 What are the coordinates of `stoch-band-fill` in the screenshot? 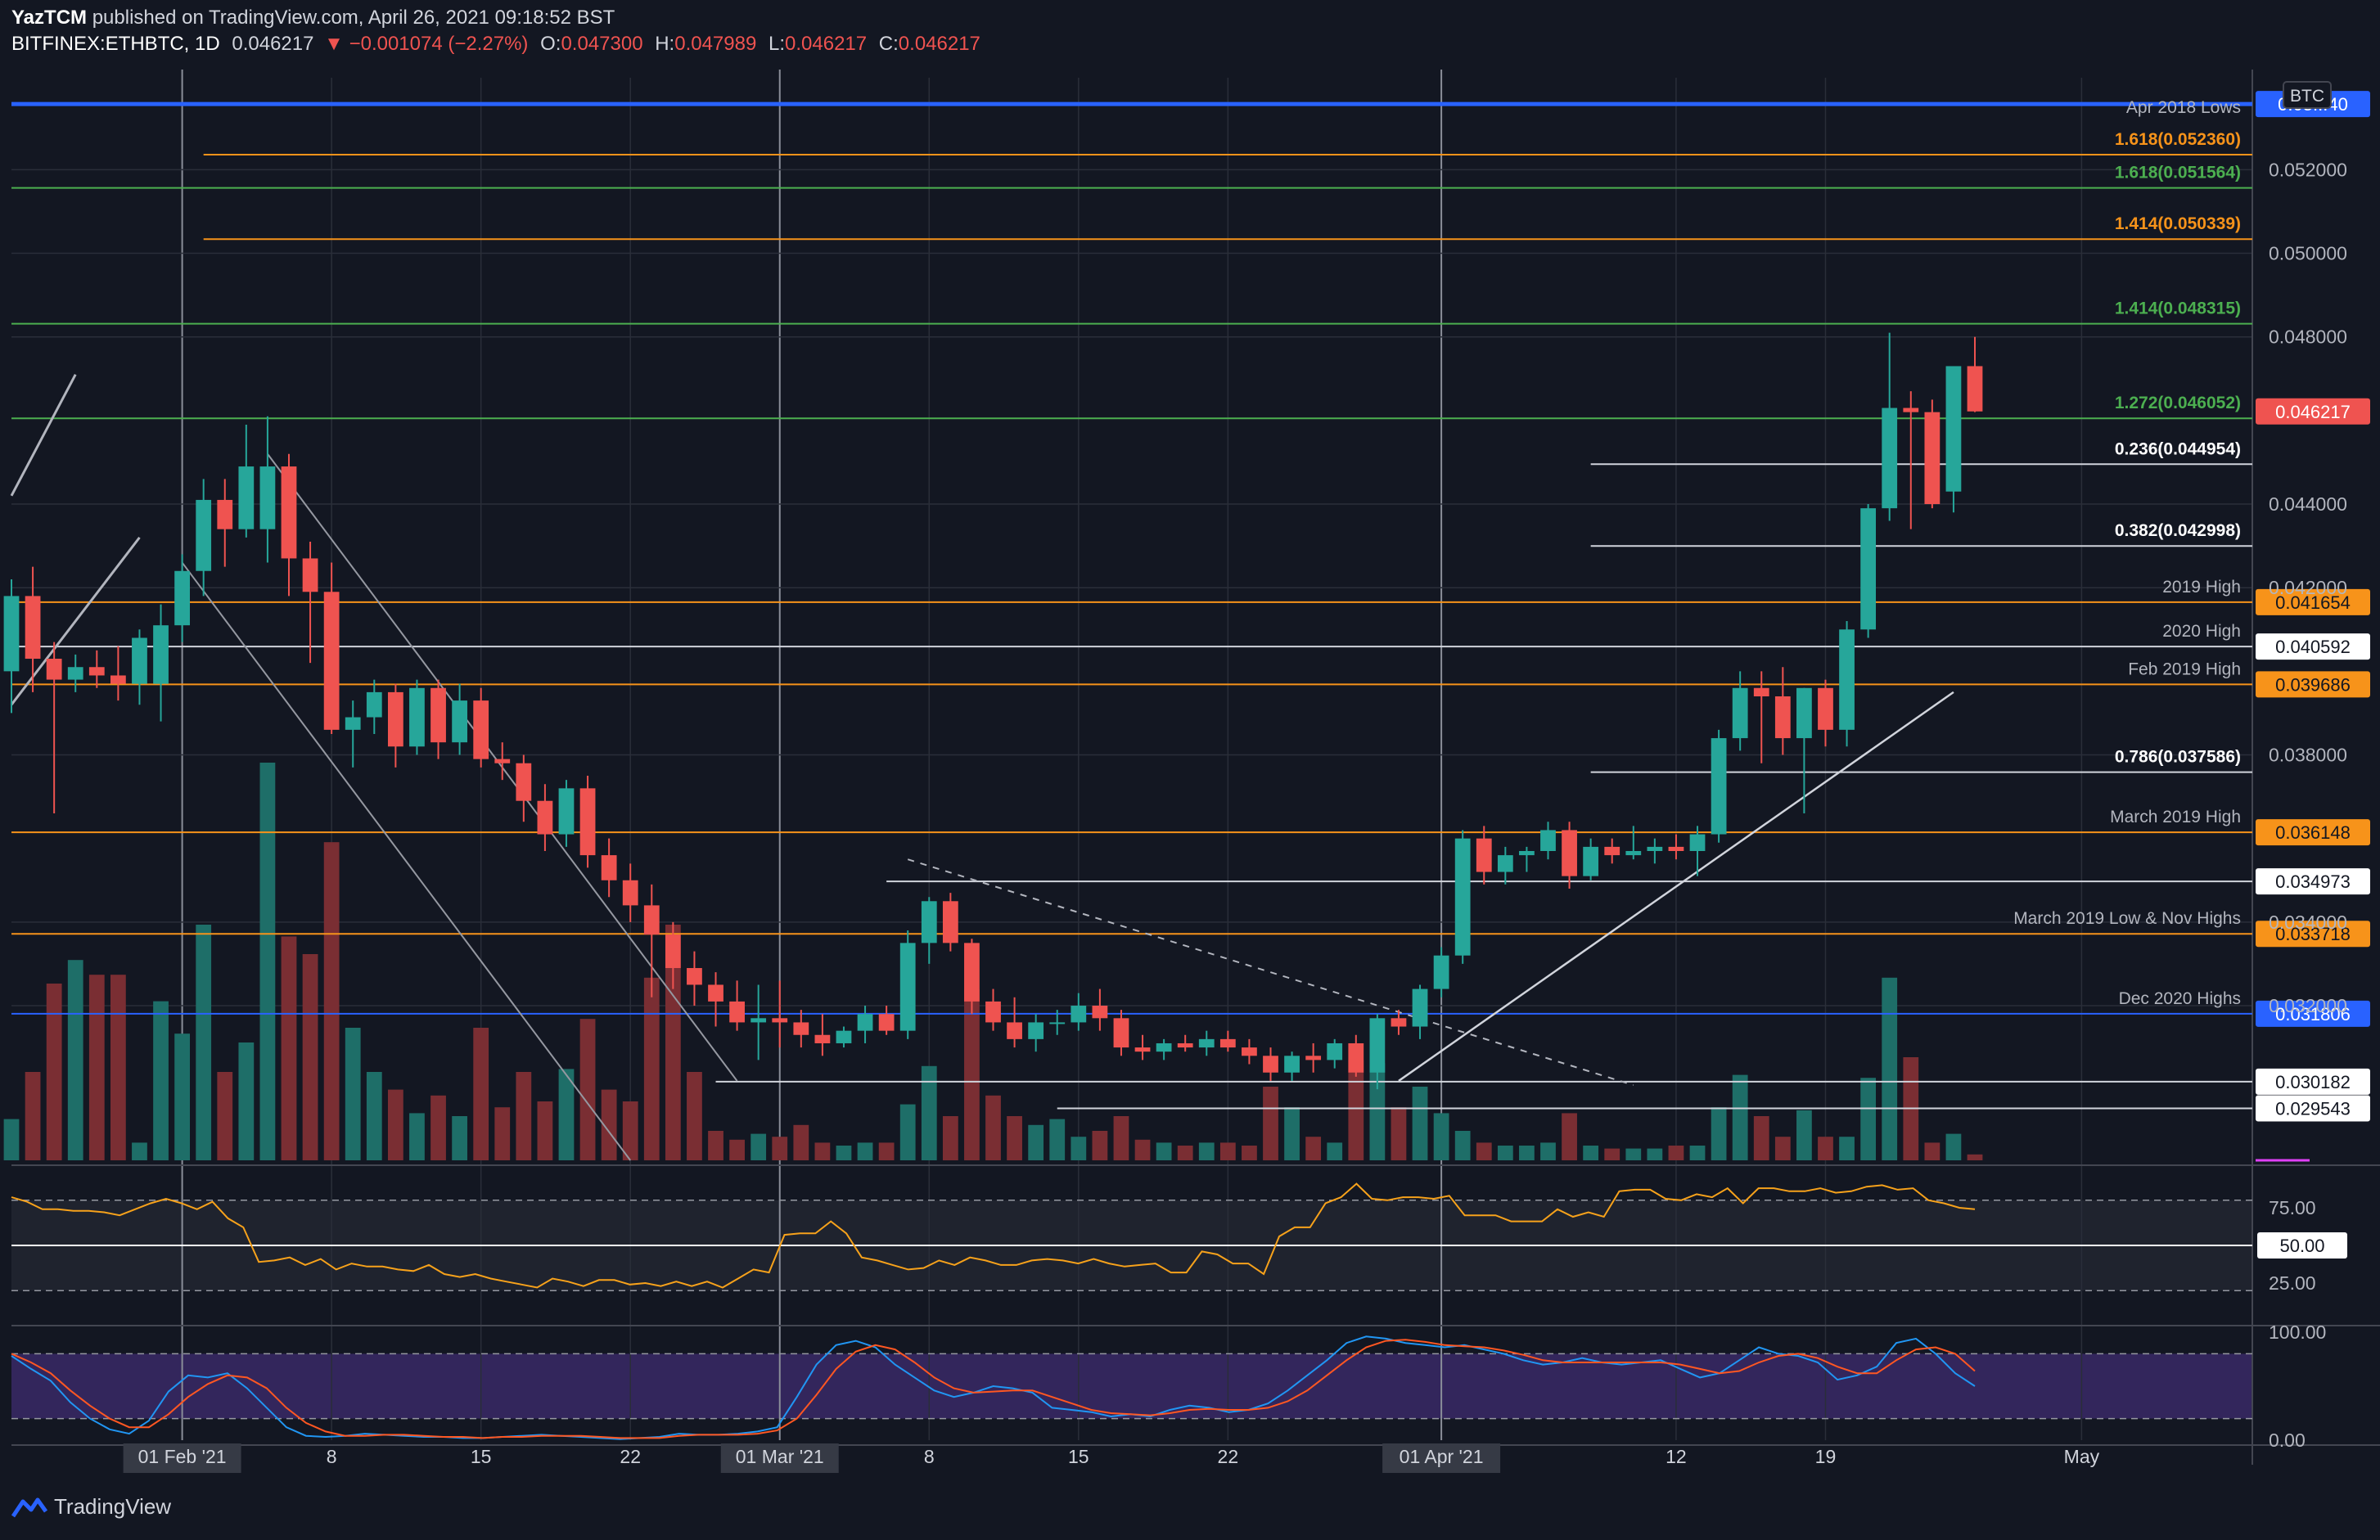 It's located at (1131, 1386).